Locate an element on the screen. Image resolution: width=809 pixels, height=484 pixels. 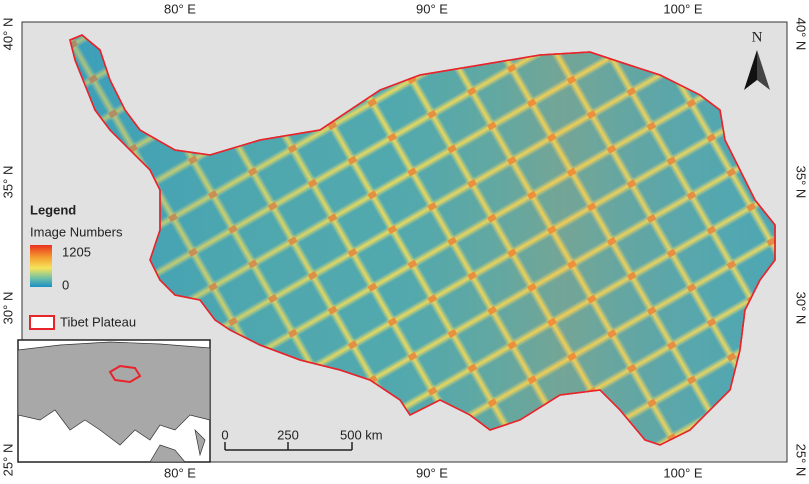
scale-label: 250 is located at coordinates (288, 434).